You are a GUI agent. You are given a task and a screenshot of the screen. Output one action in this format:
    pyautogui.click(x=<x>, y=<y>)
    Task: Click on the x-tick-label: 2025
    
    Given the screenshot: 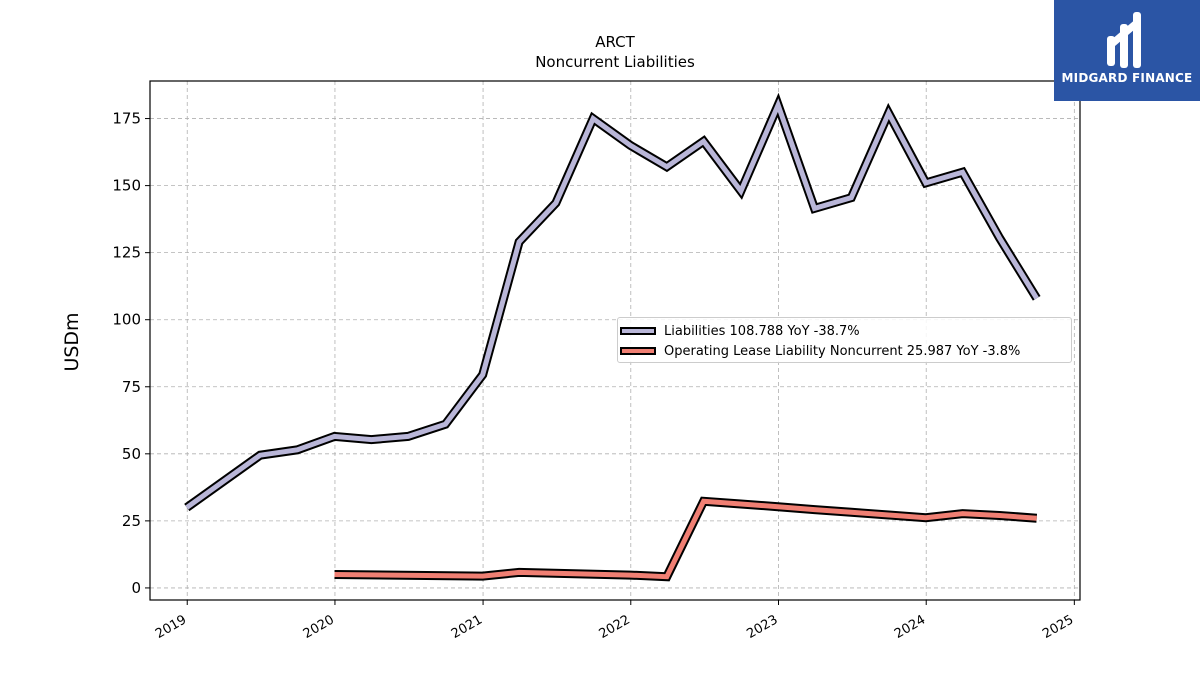 What is the action you would take?
    pyautogui.click(x=1058, y=627)
    